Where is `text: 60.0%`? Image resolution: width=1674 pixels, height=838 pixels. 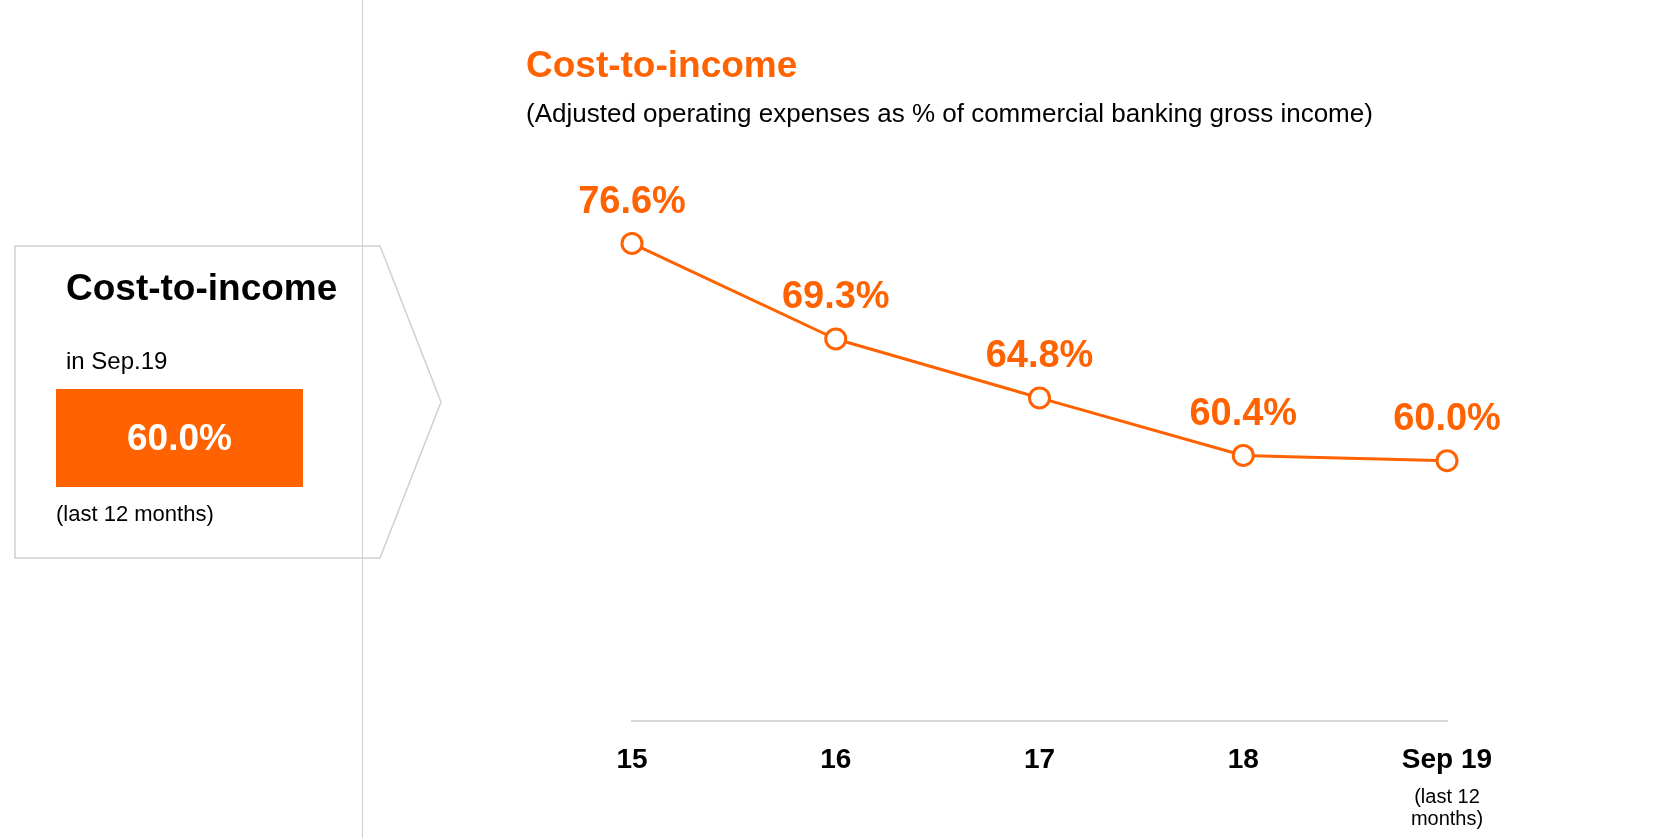
text: 60.0% is located at coordinates (179, 438).